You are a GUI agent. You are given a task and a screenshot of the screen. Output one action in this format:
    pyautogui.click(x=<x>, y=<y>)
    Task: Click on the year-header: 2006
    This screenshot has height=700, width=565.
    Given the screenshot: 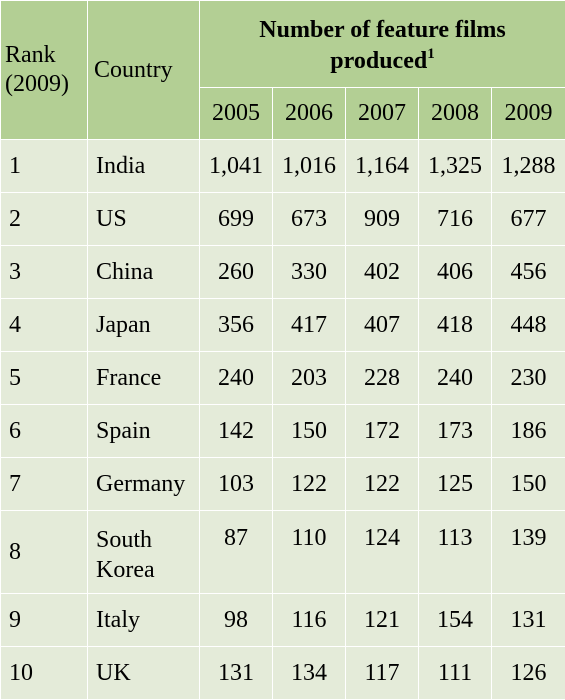 What is the action you would take?
    pyautogui.click(x=309, y=114)
    